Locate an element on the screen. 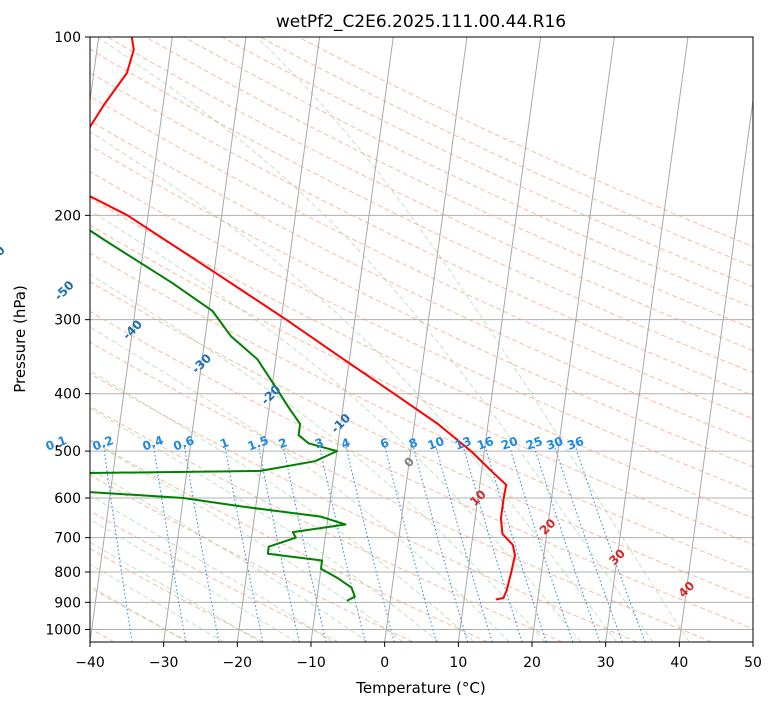 Image resolution: width=775 pixels, height=708 pixels. y-tick-label: 400 is located at coordinates (67, 395).